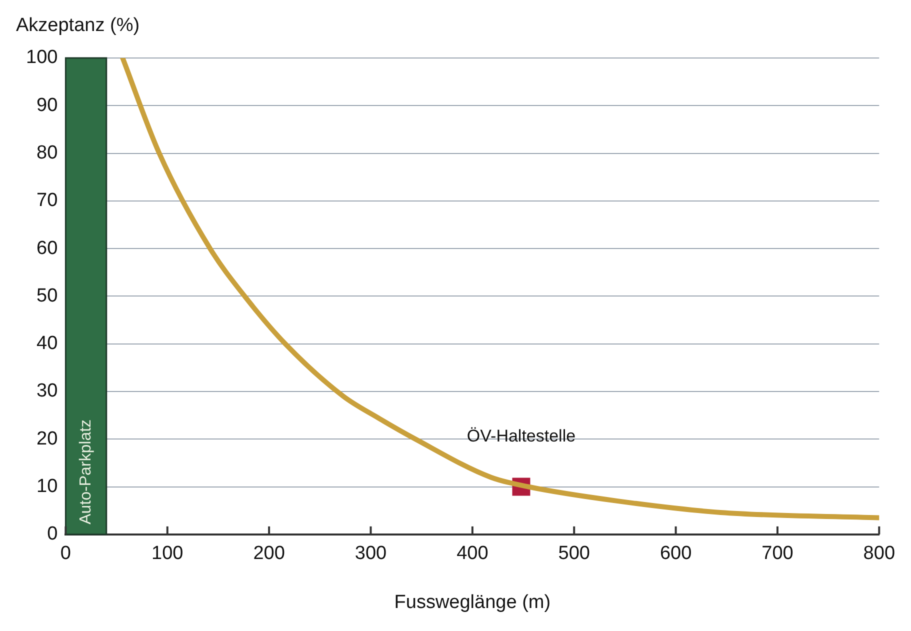  I want to click on band-label: Auto-Parkplatz, so click(85, 471).